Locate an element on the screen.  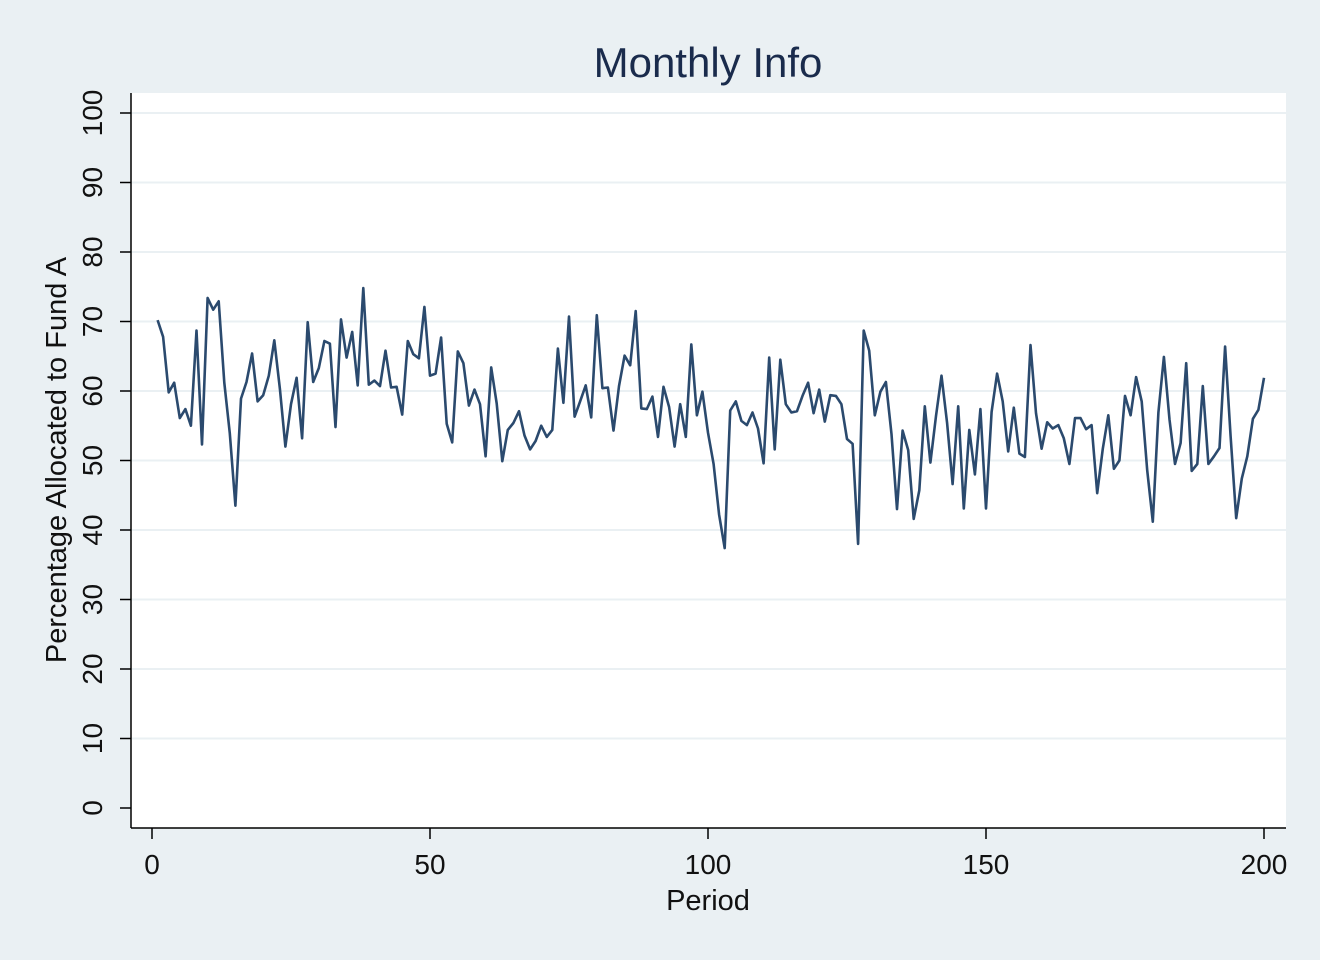
x-axis-title: Period is located at coordinates (708, 901).